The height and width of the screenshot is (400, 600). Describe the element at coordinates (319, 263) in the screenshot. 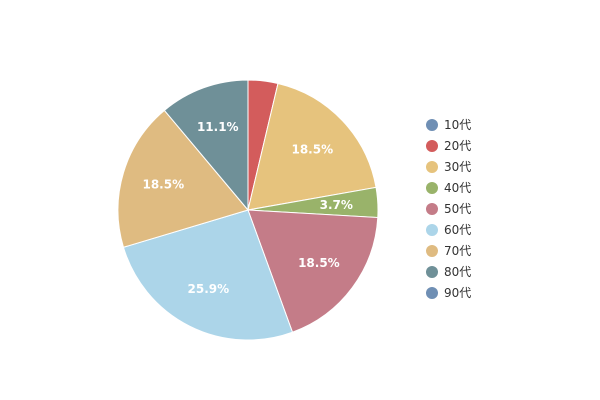

I see `slice-label-5: 18.5%` at that location.